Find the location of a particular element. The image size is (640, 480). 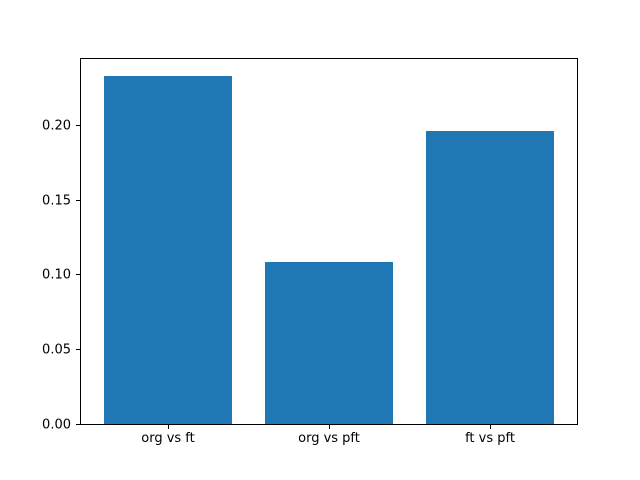

xtick-label: org vs pft is located at coordinates (329, 438).